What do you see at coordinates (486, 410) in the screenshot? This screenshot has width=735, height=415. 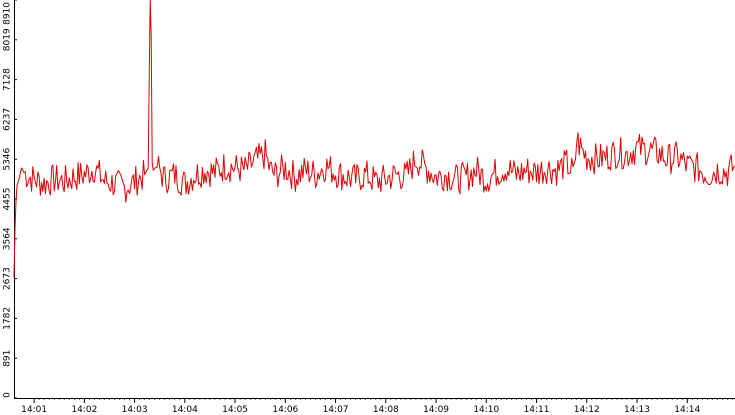 I see `x-tick-label: 14:10` at bounding box center [486, 410].